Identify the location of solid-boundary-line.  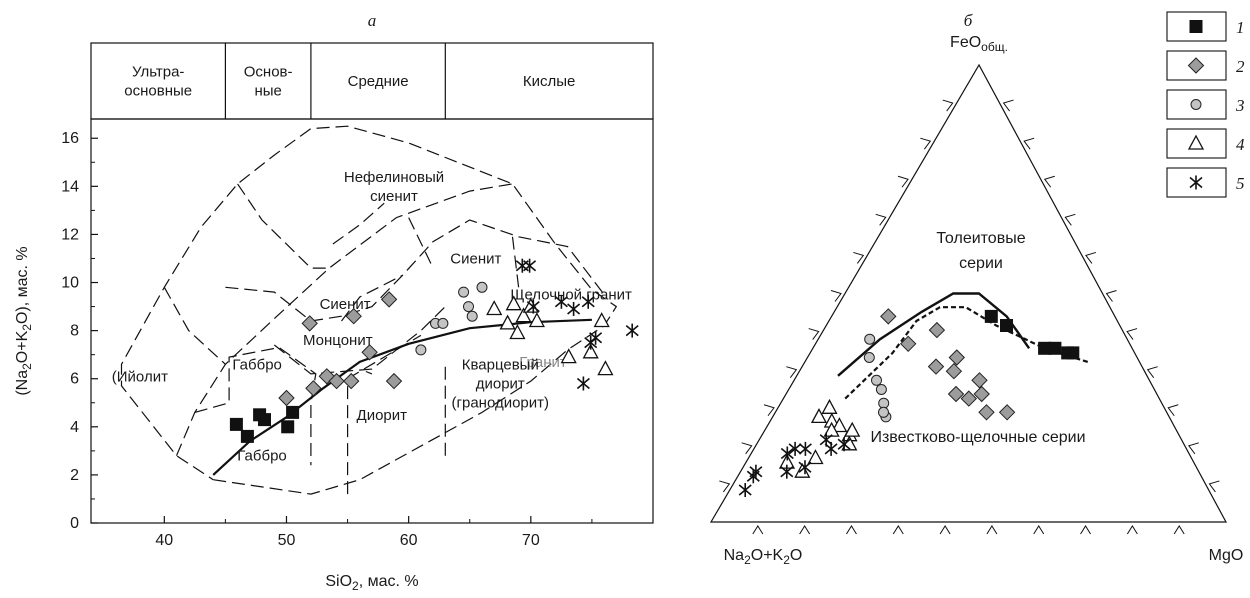
(934, 334).